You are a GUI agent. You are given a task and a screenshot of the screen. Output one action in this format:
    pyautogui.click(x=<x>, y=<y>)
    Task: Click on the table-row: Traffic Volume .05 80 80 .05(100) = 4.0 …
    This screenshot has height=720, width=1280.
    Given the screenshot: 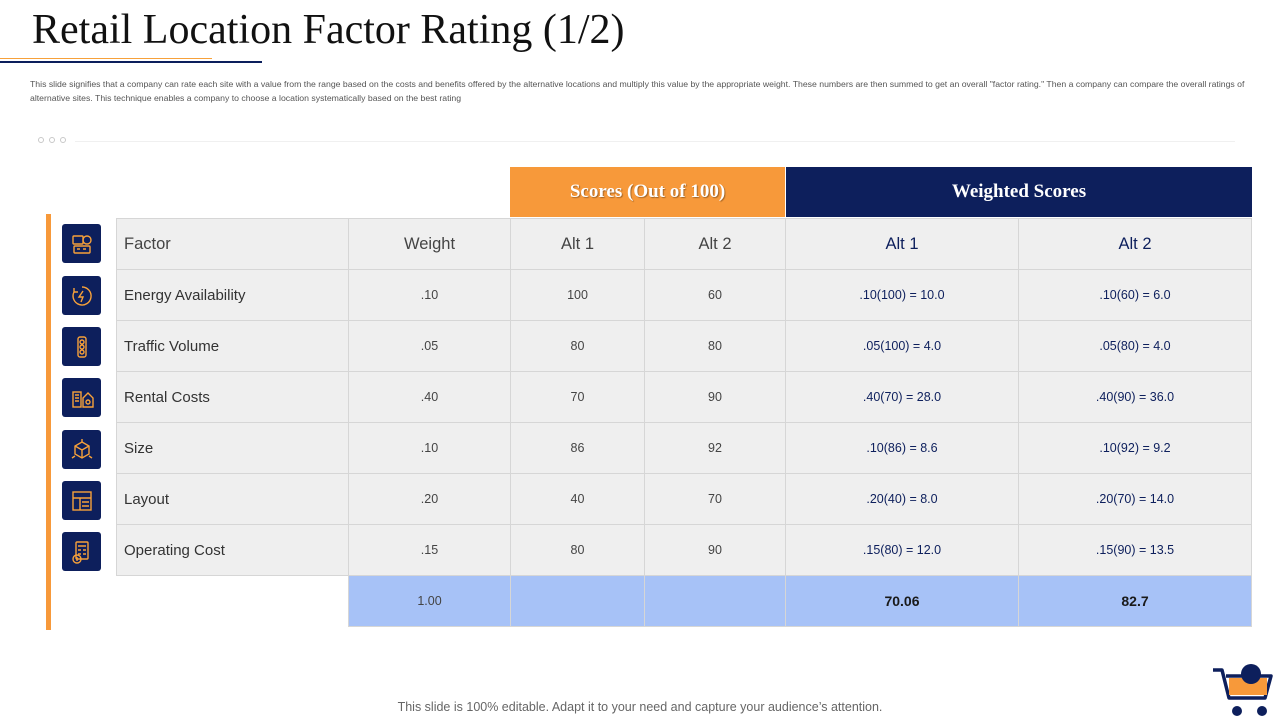 What is the action you would take?
    pyautogui.click(x=684, y=346)
    